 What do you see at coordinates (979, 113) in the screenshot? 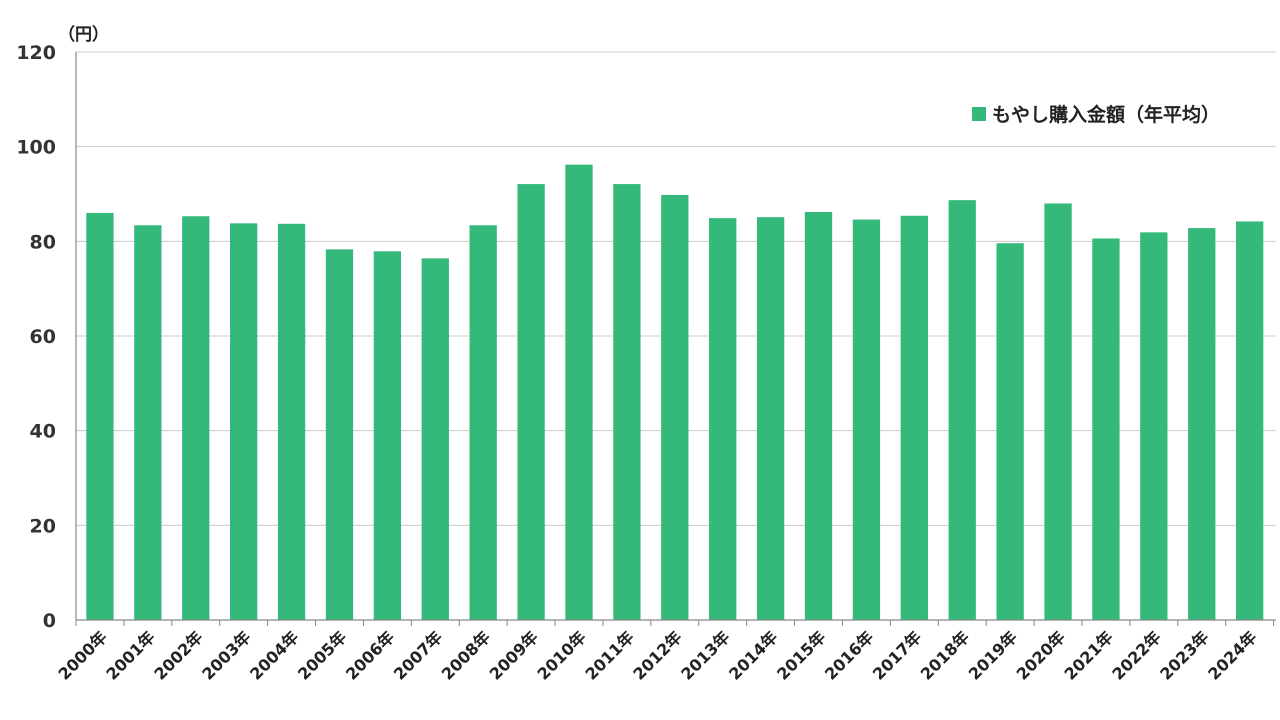
I see `legend-swatch` at bounding box center [979, 113].